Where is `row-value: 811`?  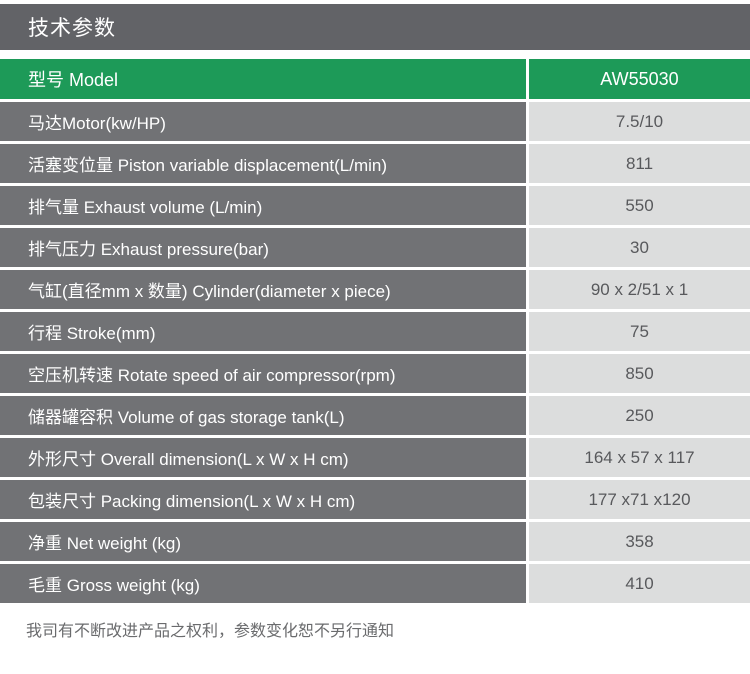 row-value: 811 is located at coordinates (639, 163).